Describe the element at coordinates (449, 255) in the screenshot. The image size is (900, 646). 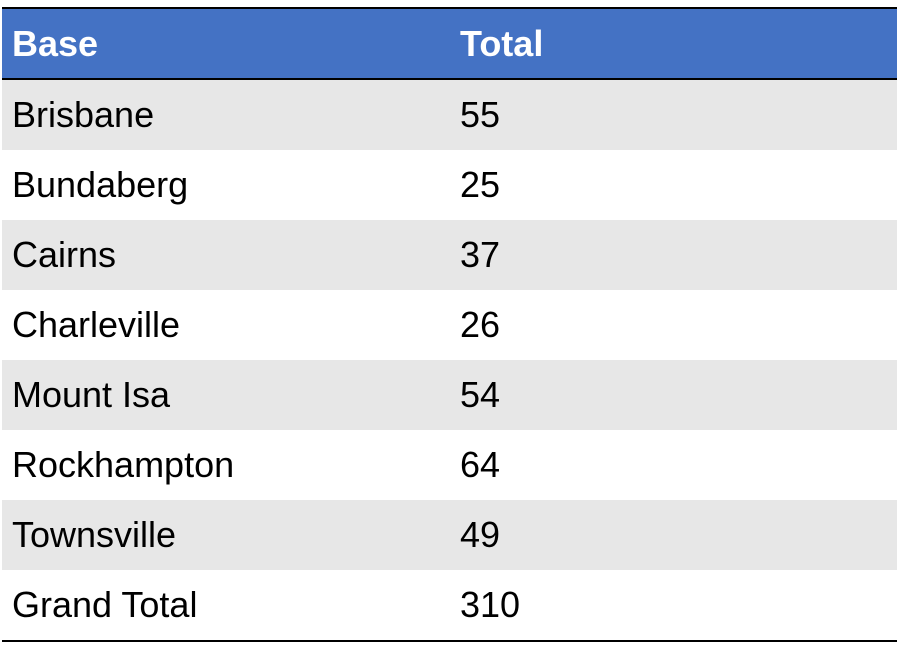
I see `table-row: Cairns 37` at that location.